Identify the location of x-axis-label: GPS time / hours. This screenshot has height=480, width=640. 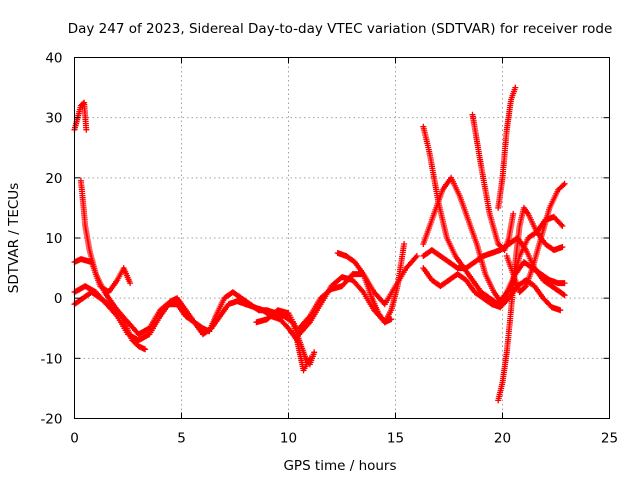
(339, 466).